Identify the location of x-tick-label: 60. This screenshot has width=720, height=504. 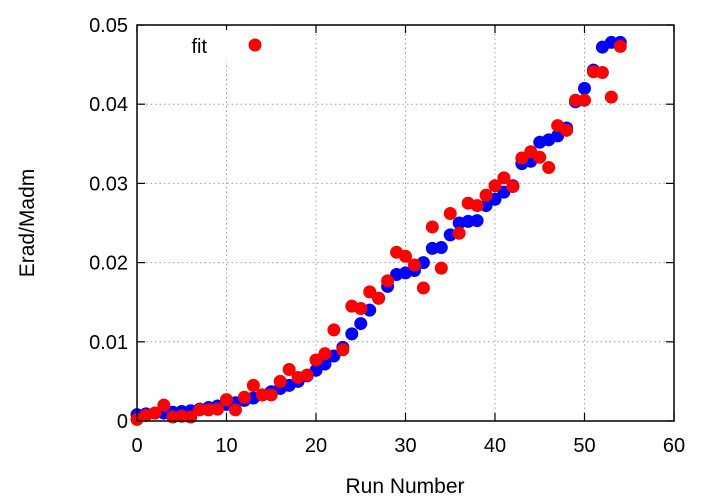
(674, 446).